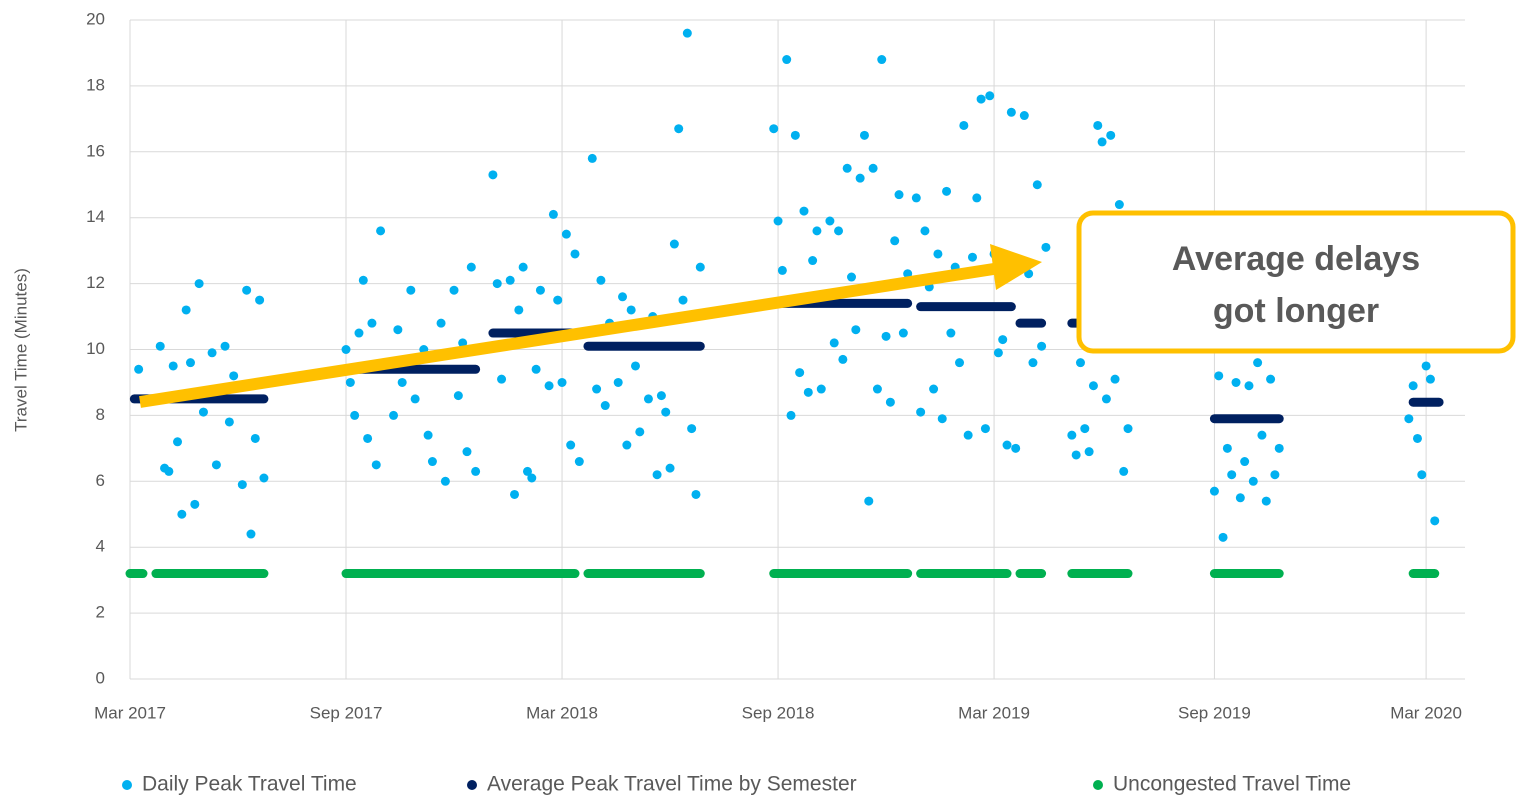 The image size is (1518, 804). Describe the element at coordinates (778, 712) in the screenshot. I see `x-tick-label: Sep 2018` at that location.